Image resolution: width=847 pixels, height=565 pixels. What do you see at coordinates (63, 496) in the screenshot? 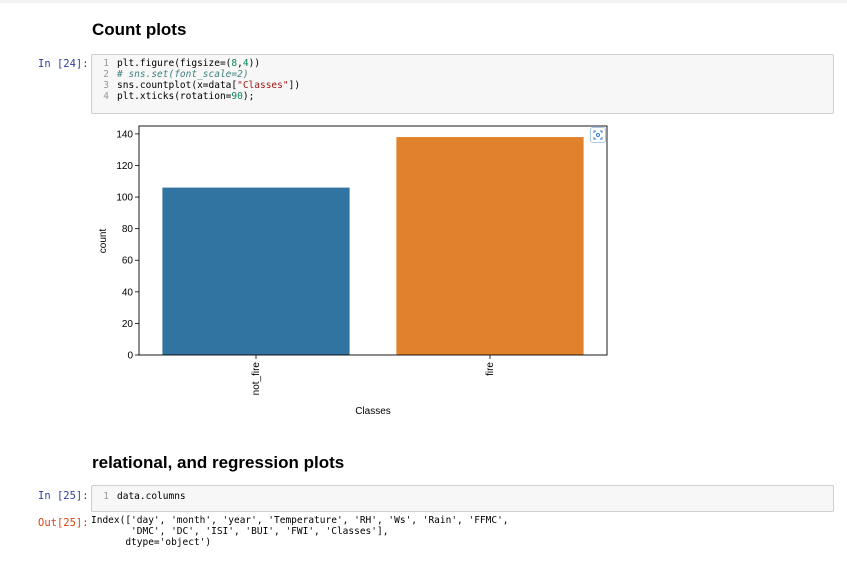
I see `input-prompt-25: In [25]:` at bounding box center [63, 496].